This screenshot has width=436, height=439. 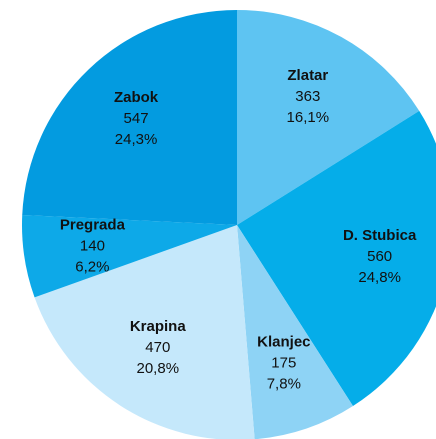 What do you see at coordinates (379, 277) in the screenshot?
I see `slice-percent: 24,8%` at bounding box center [379, 277].